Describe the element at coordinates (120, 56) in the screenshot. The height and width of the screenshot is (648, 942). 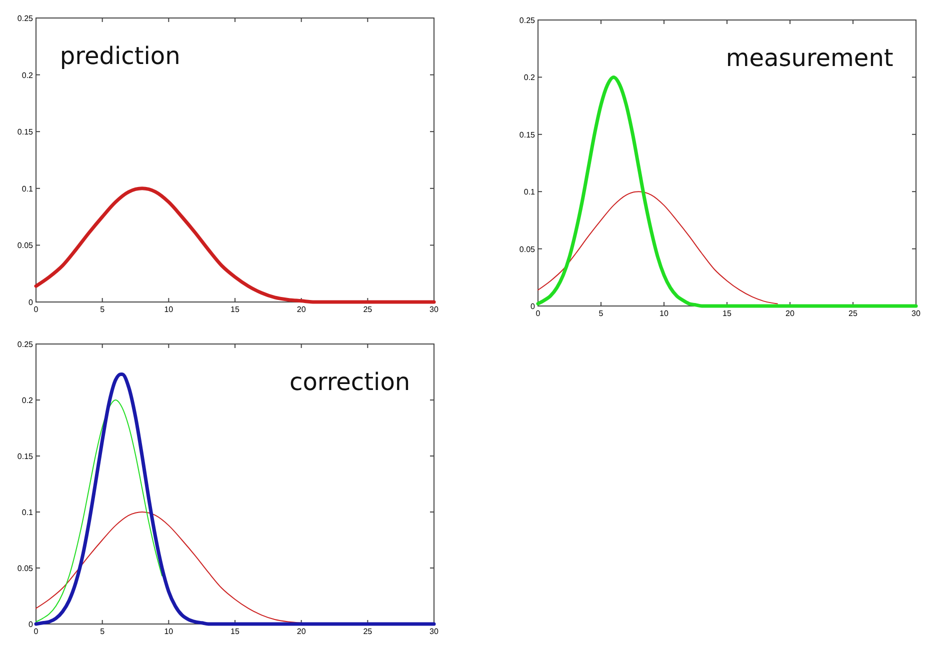
I see `annotation: prediction` at that location.